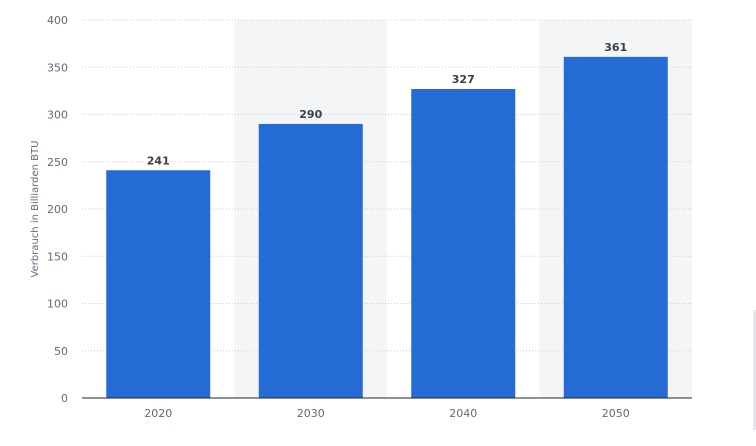 This screenshot has height=446, width=756. I want to click on y-tick-50: 50, so click(61, 351).